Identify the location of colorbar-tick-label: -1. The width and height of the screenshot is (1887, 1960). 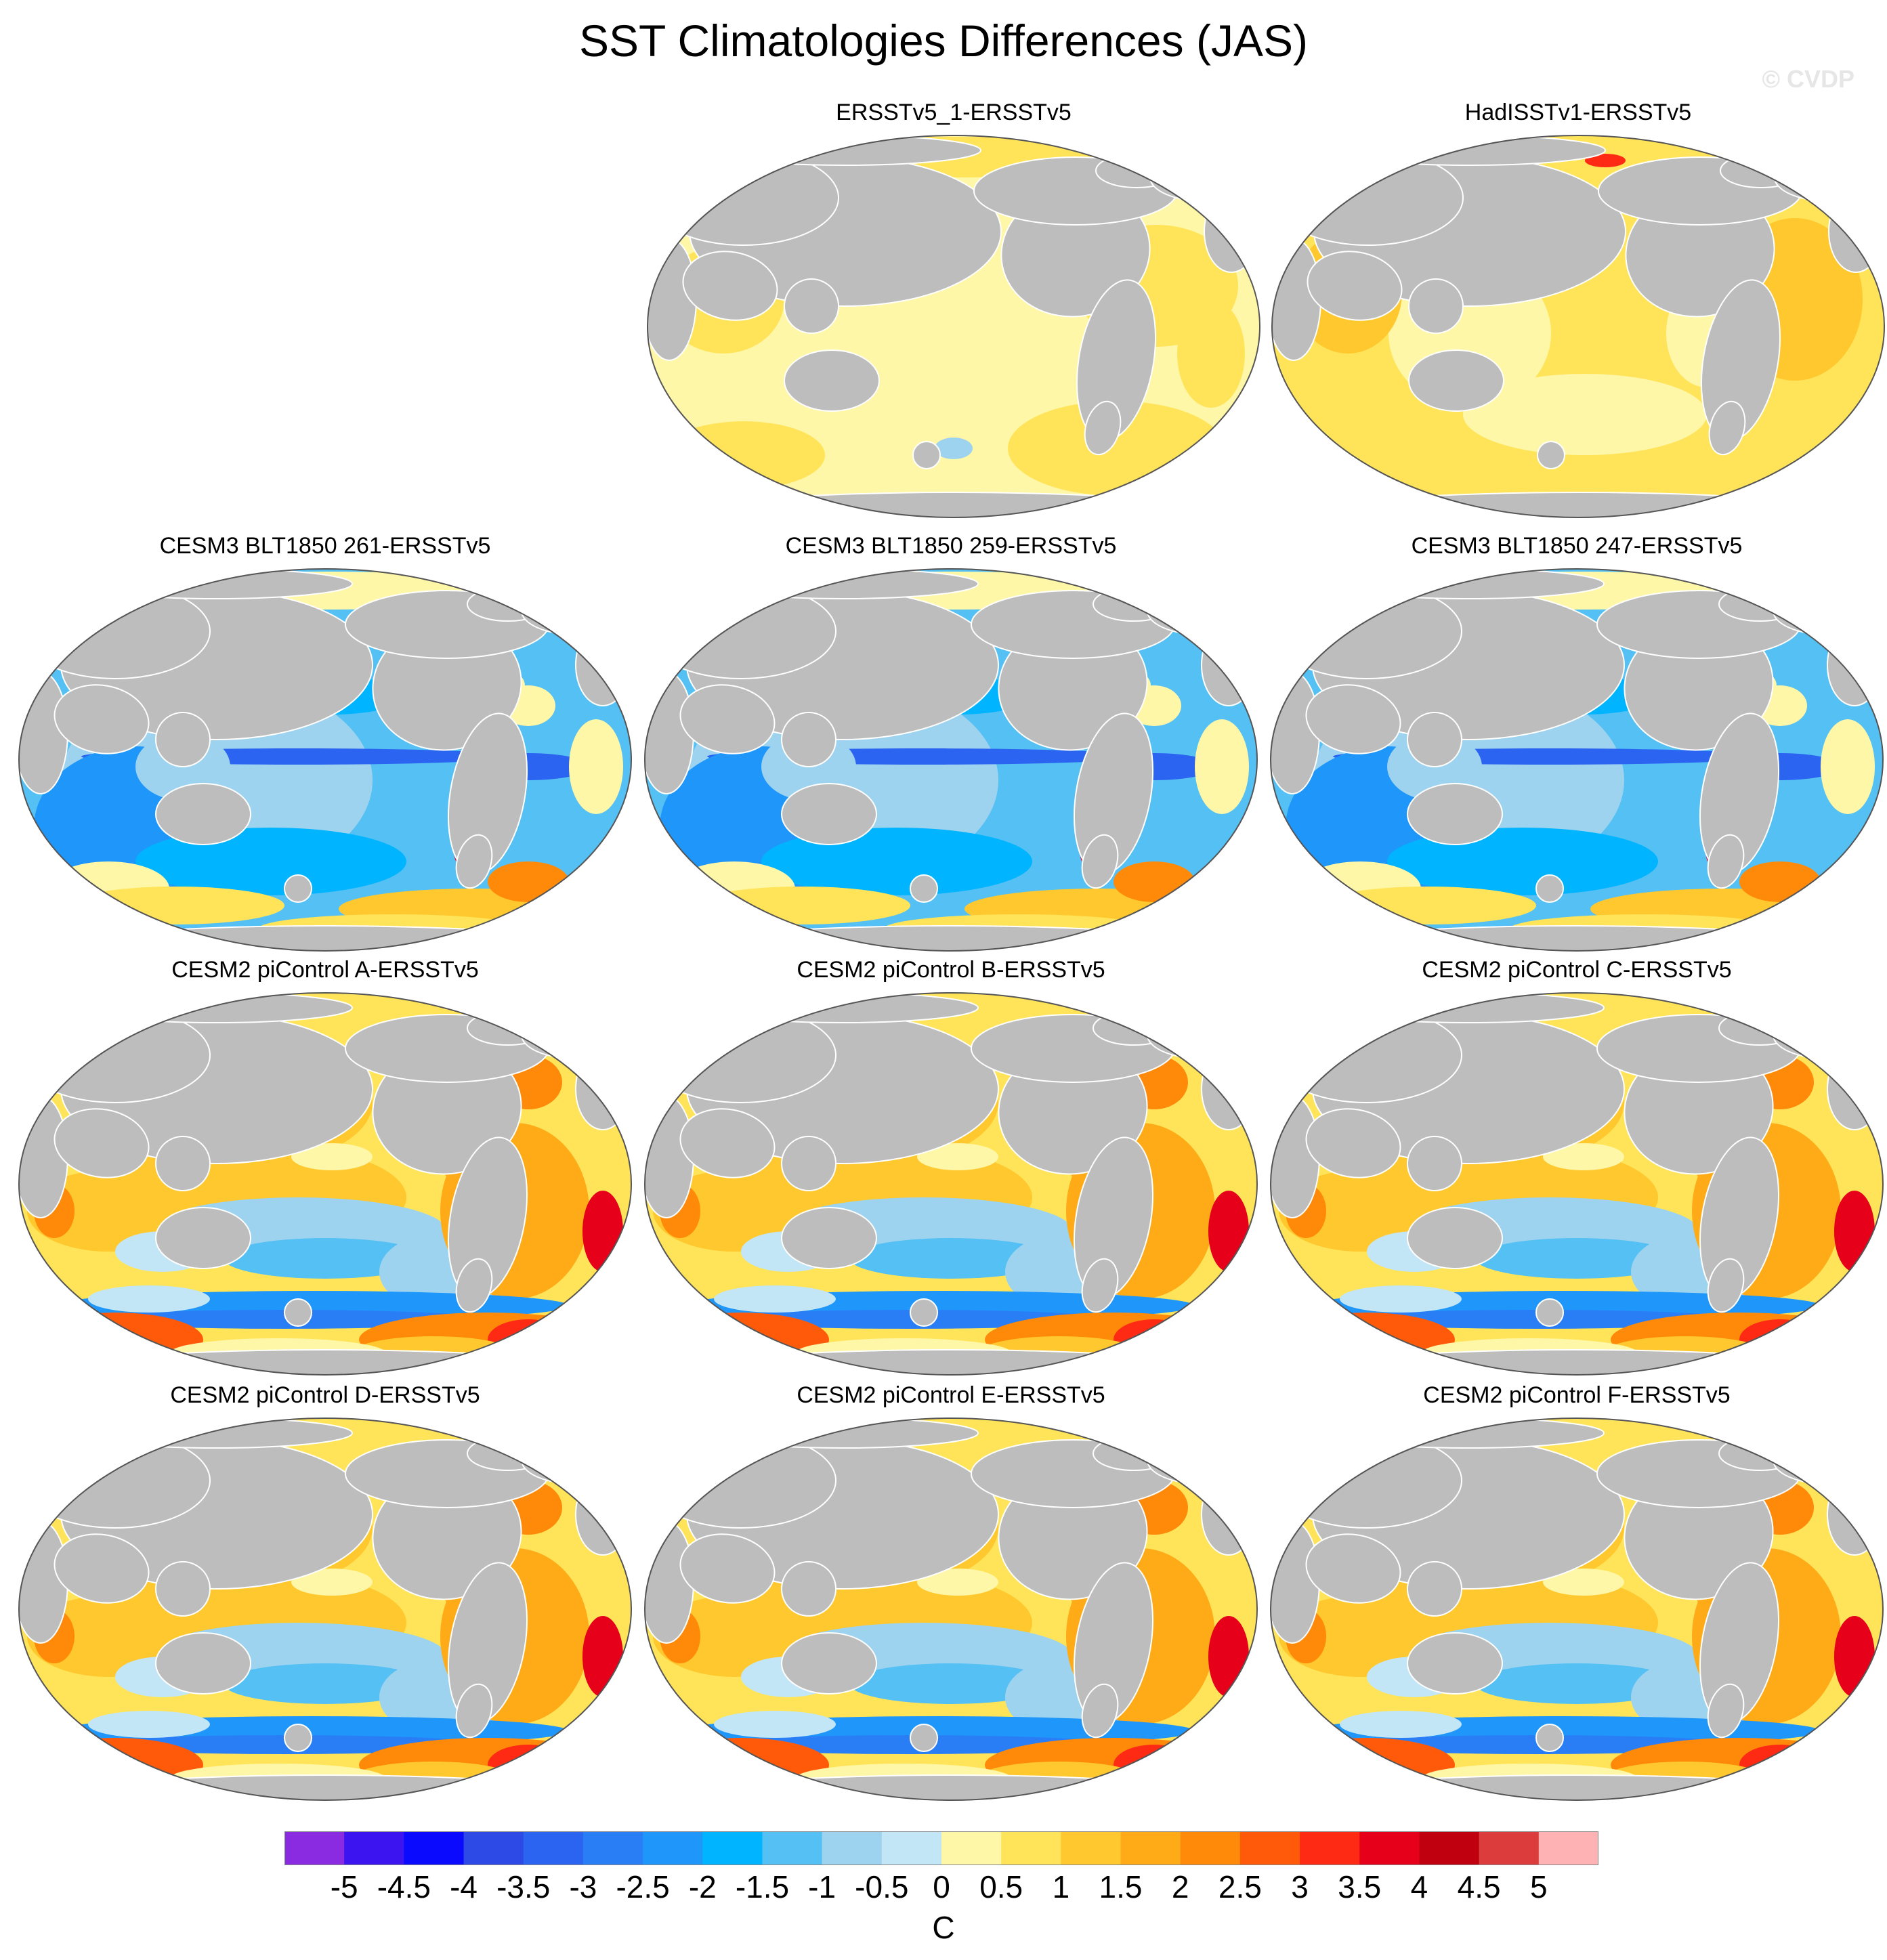
(822, 1886).